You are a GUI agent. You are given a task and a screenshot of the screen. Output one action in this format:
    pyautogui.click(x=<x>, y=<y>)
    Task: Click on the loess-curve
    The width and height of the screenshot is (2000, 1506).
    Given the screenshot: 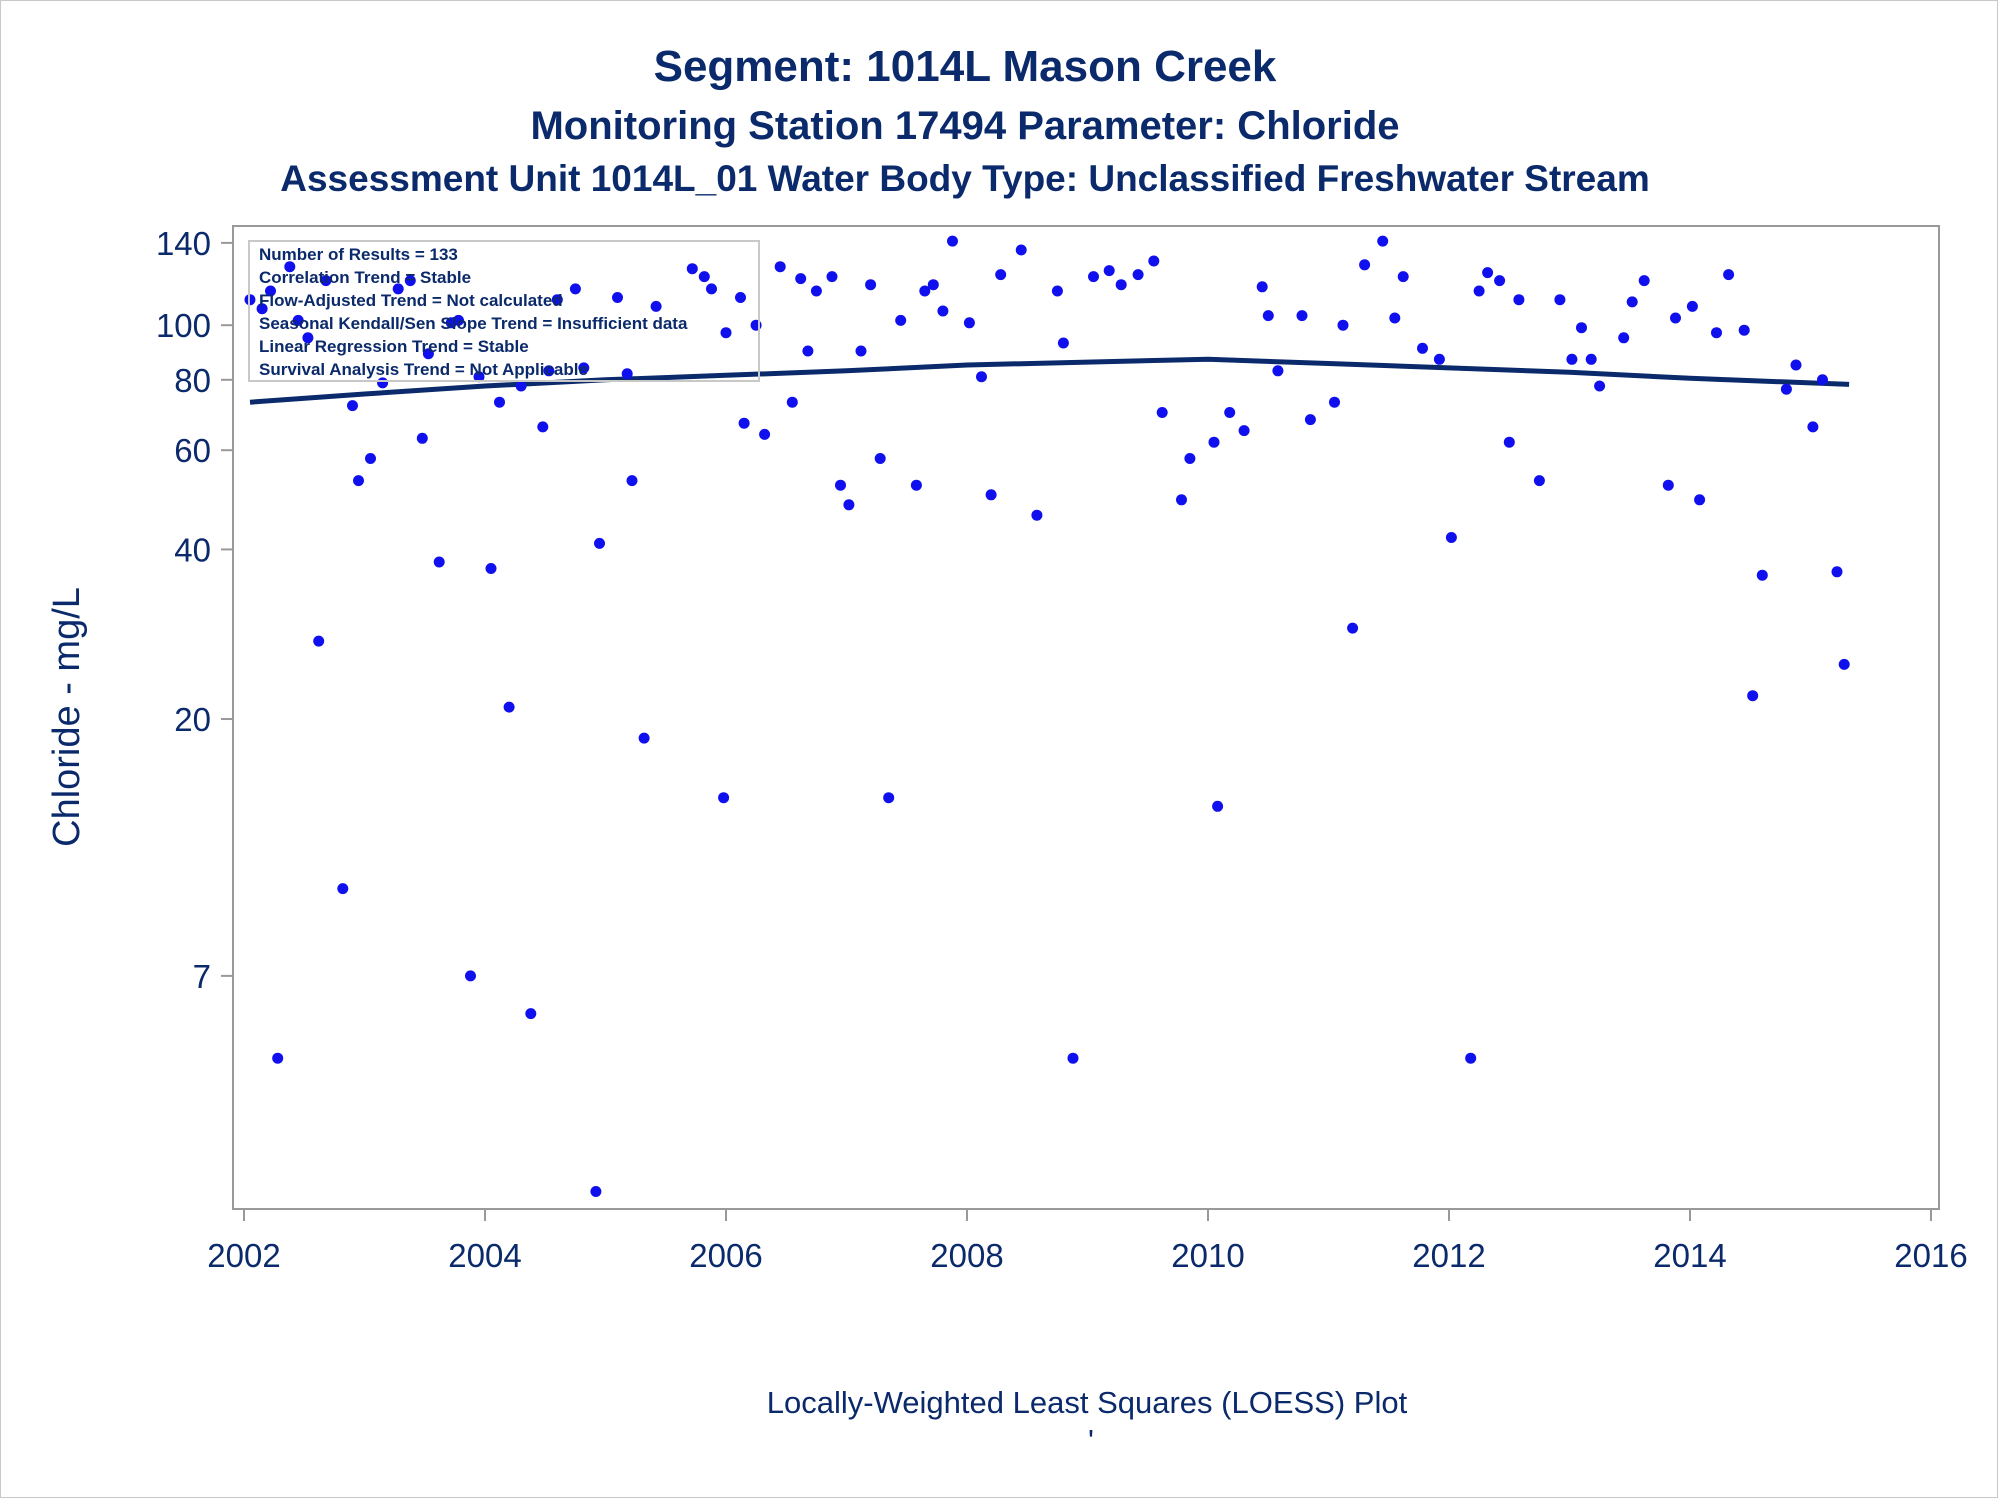 What is the action you would take?
    pyautogui.click(x=1049, y=380)
    